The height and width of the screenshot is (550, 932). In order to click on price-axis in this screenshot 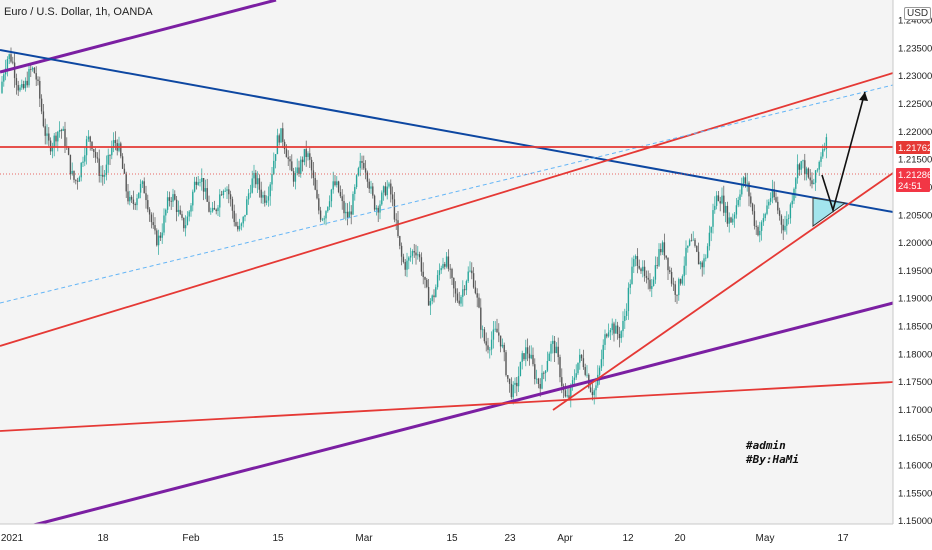, I will do `click(912, 275)`.